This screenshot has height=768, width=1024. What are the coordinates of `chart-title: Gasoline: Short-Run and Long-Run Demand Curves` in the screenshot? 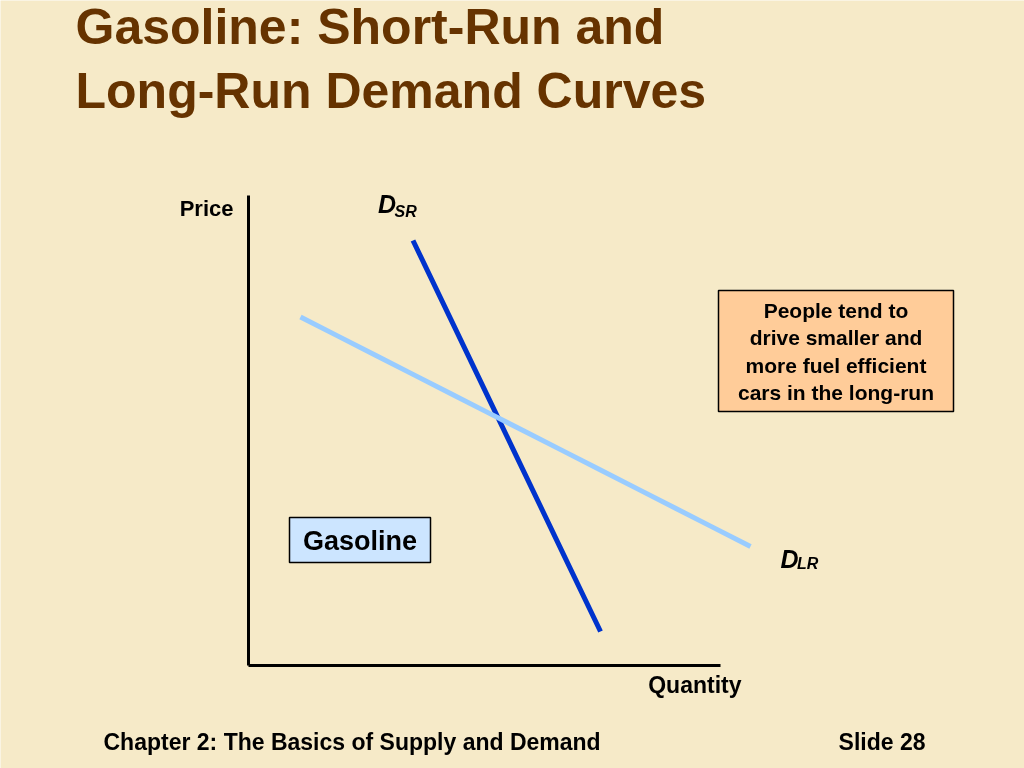 It's located at (391, 59).